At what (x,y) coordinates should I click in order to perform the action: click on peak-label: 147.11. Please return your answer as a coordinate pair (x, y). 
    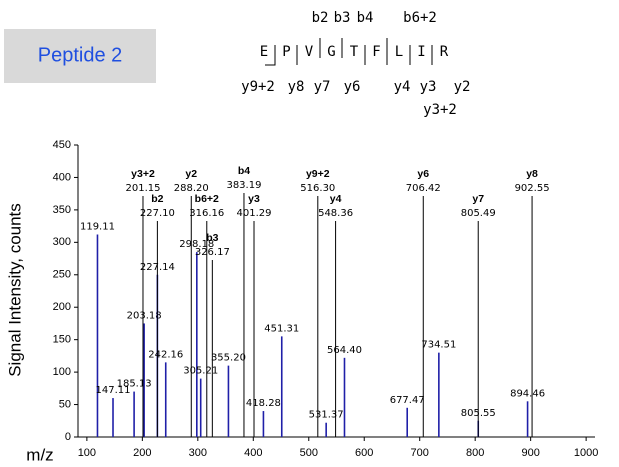
    Looking at the image, I should click on (113, 390).